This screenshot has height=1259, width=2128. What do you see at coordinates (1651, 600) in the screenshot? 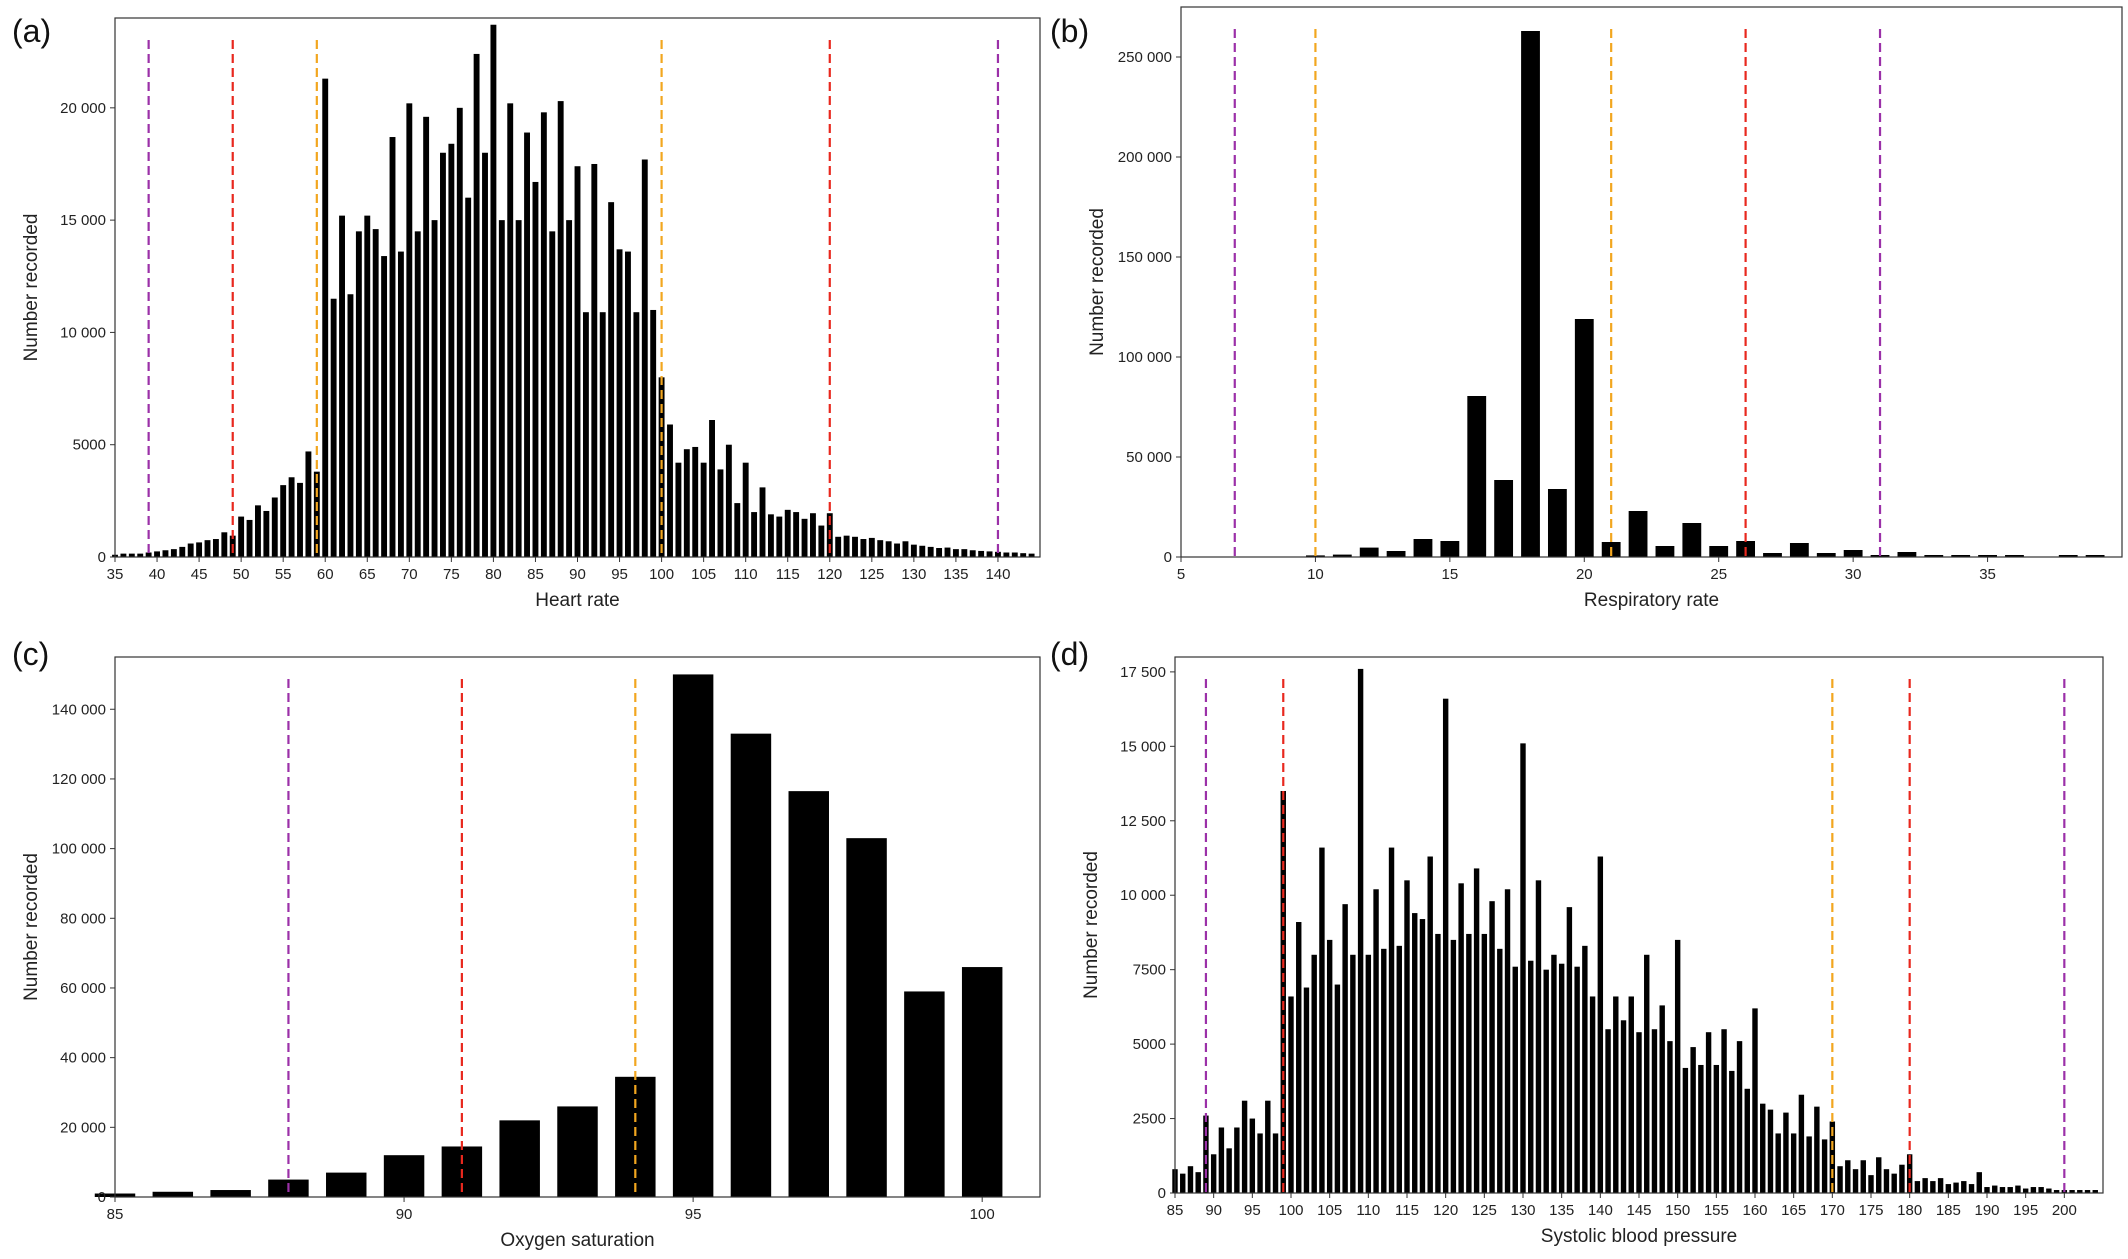
I see `x-axis-label: Respiratory rate` at bounding box center [1651, 600].